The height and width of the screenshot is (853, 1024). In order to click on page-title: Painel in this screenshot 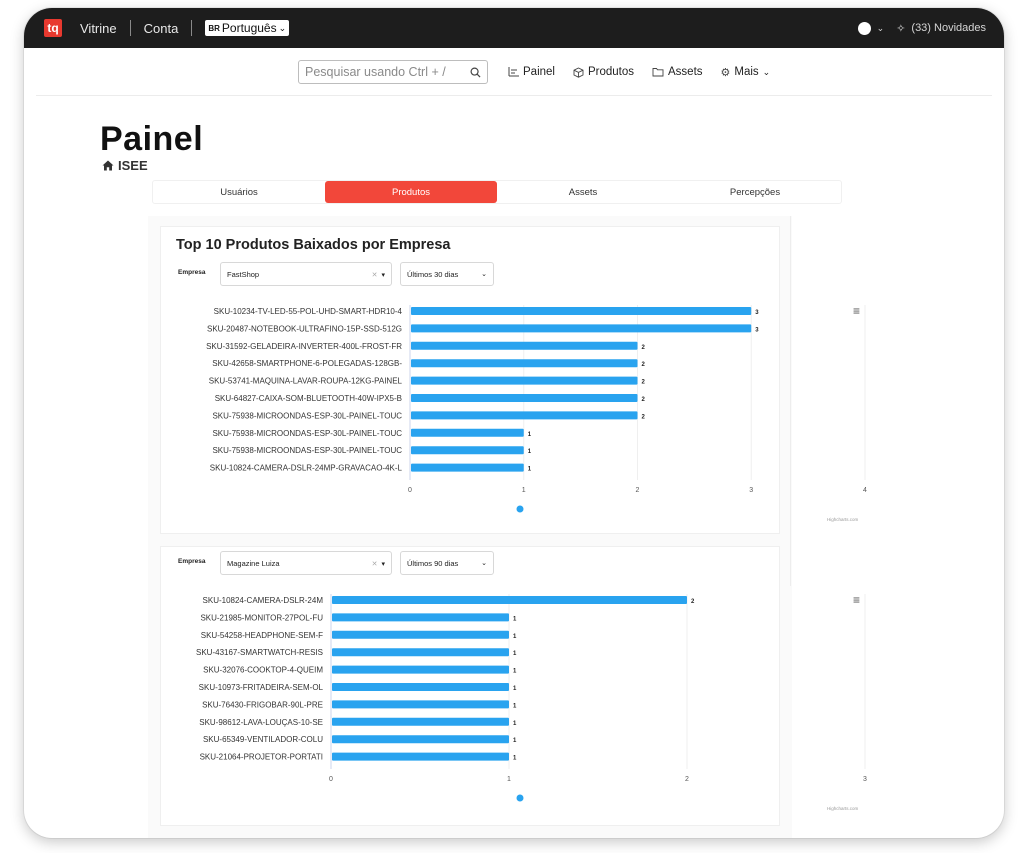, I will do `click(152, 139)`.